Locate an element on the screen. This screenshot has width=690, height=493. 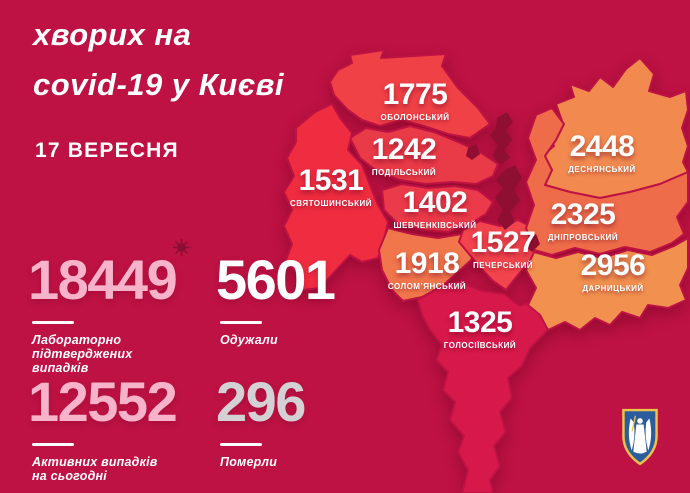
stat-label: Померли is located at coordinates (262, 462).